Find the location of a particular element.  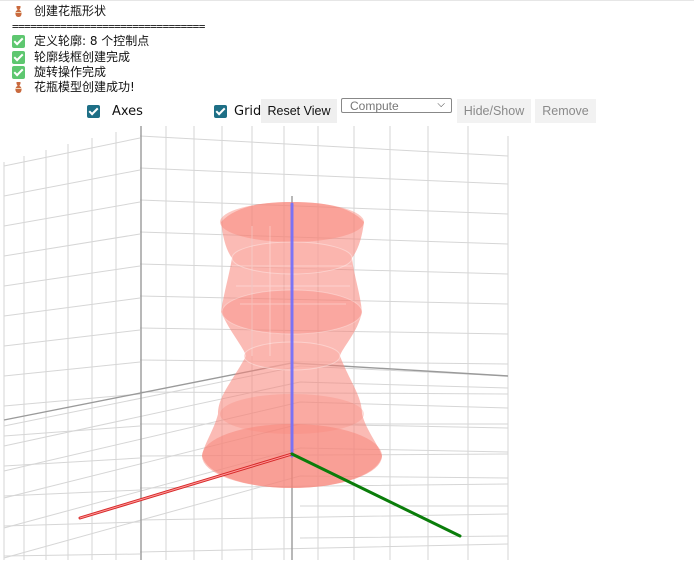

chevron-down-icon: ⌵ is located at coordinates (441, 104).